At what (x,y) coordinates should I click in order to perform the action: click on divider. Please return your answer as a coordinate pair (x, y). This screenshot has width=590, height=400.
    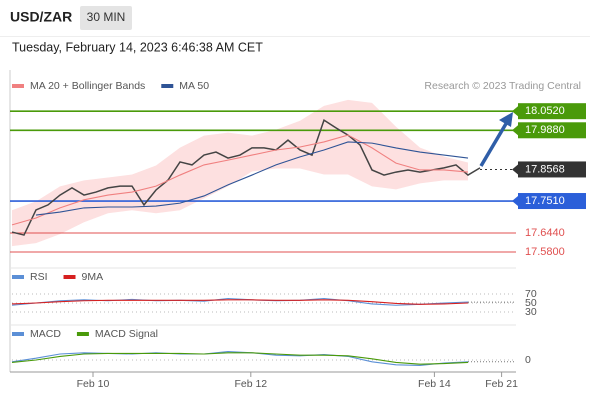
    Looking at the image, I should click on (295, 36).